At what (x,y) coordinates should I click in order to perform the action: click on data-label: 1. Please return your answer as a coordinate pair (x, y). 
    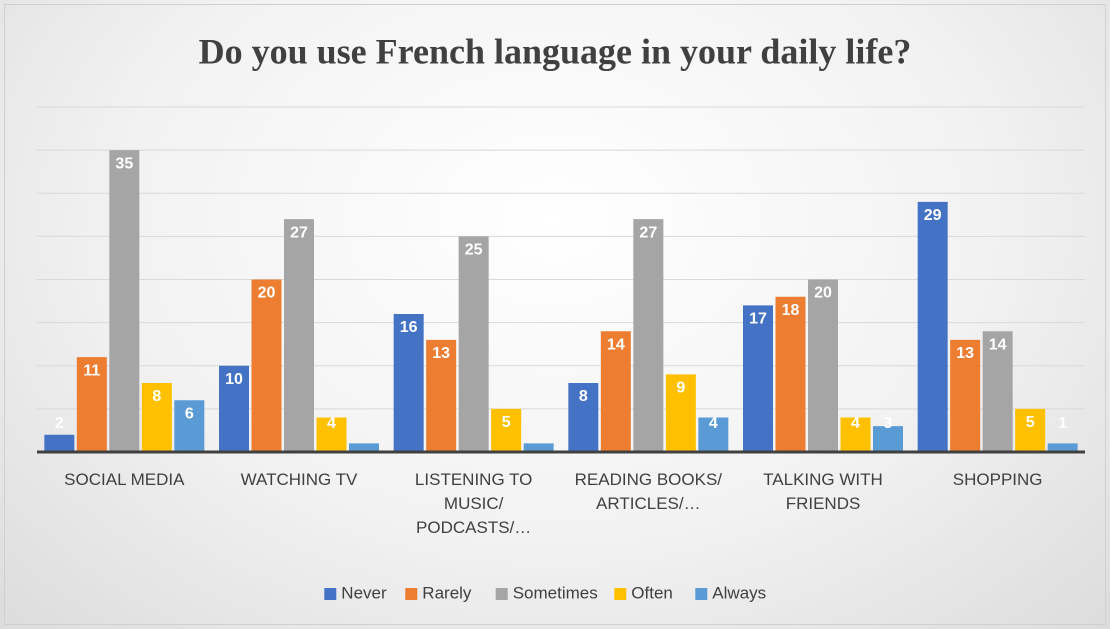
    Looking at the image, I should click on (1062, 423).